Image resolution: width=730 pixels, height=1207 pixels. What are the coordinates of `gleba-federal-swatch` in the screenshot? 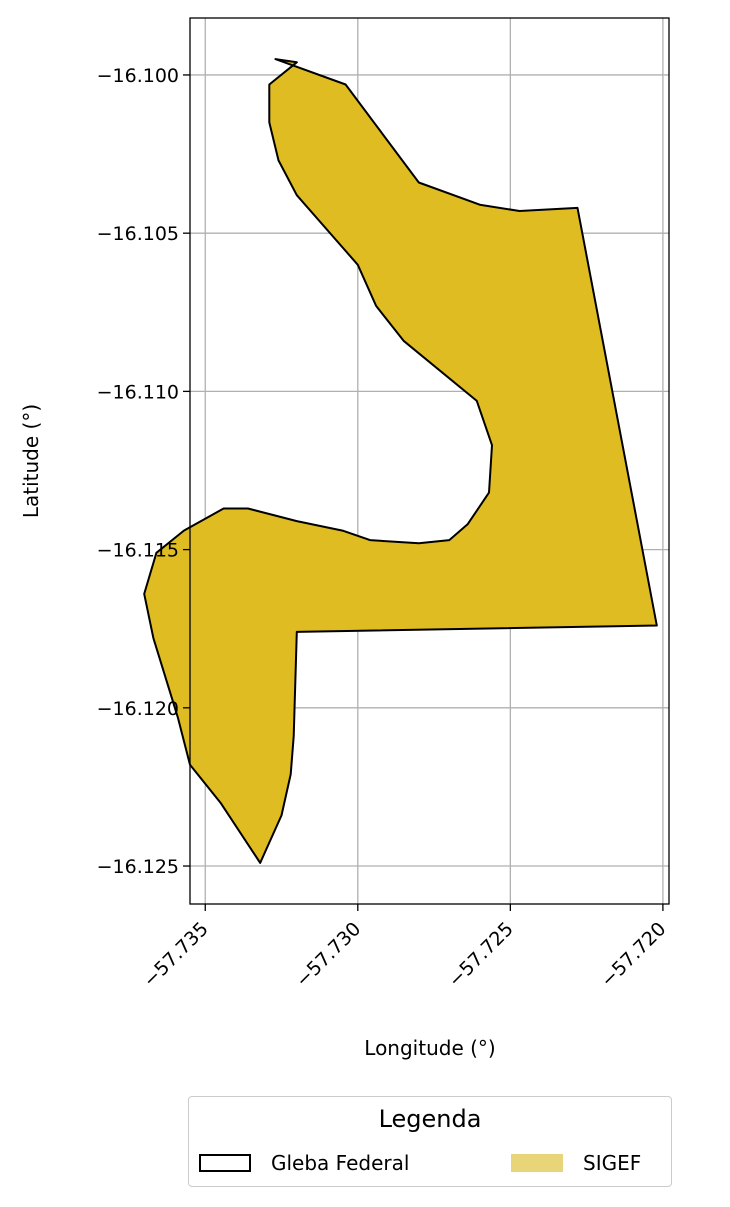 It's located at (225, 1163).